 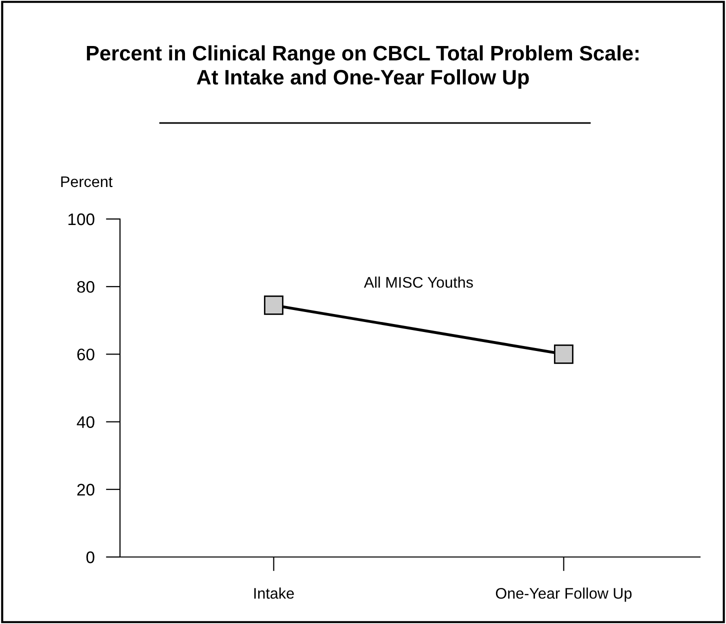 I want to click on y-tick-label: 80, so click(x=85, y=287).